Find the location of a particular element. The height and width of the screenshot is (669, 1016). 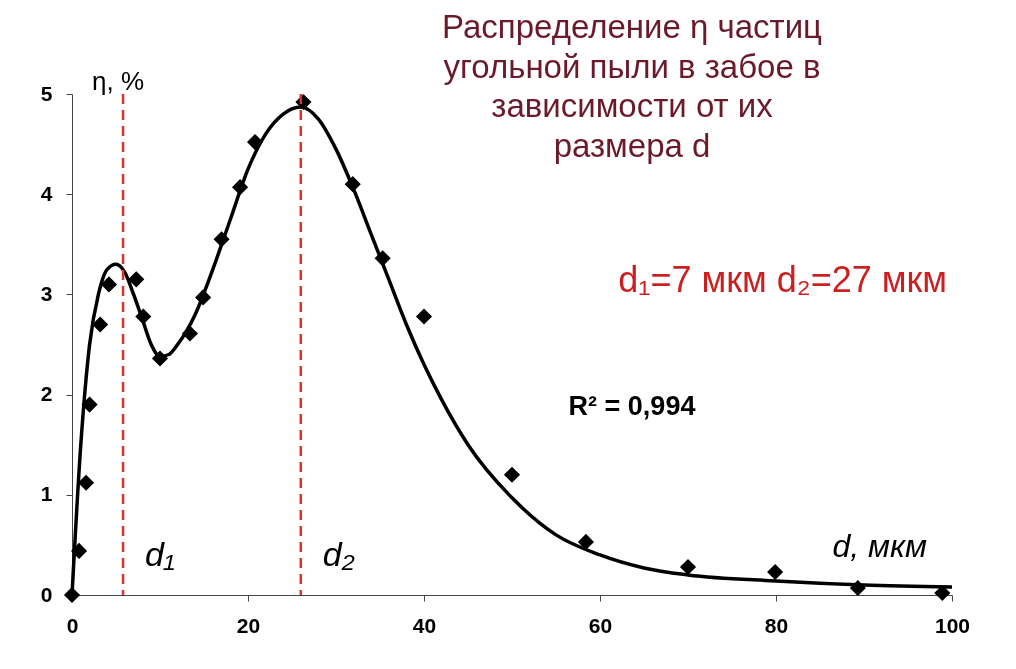

x-tick-label: 0 is located at coordinates (72, 625).